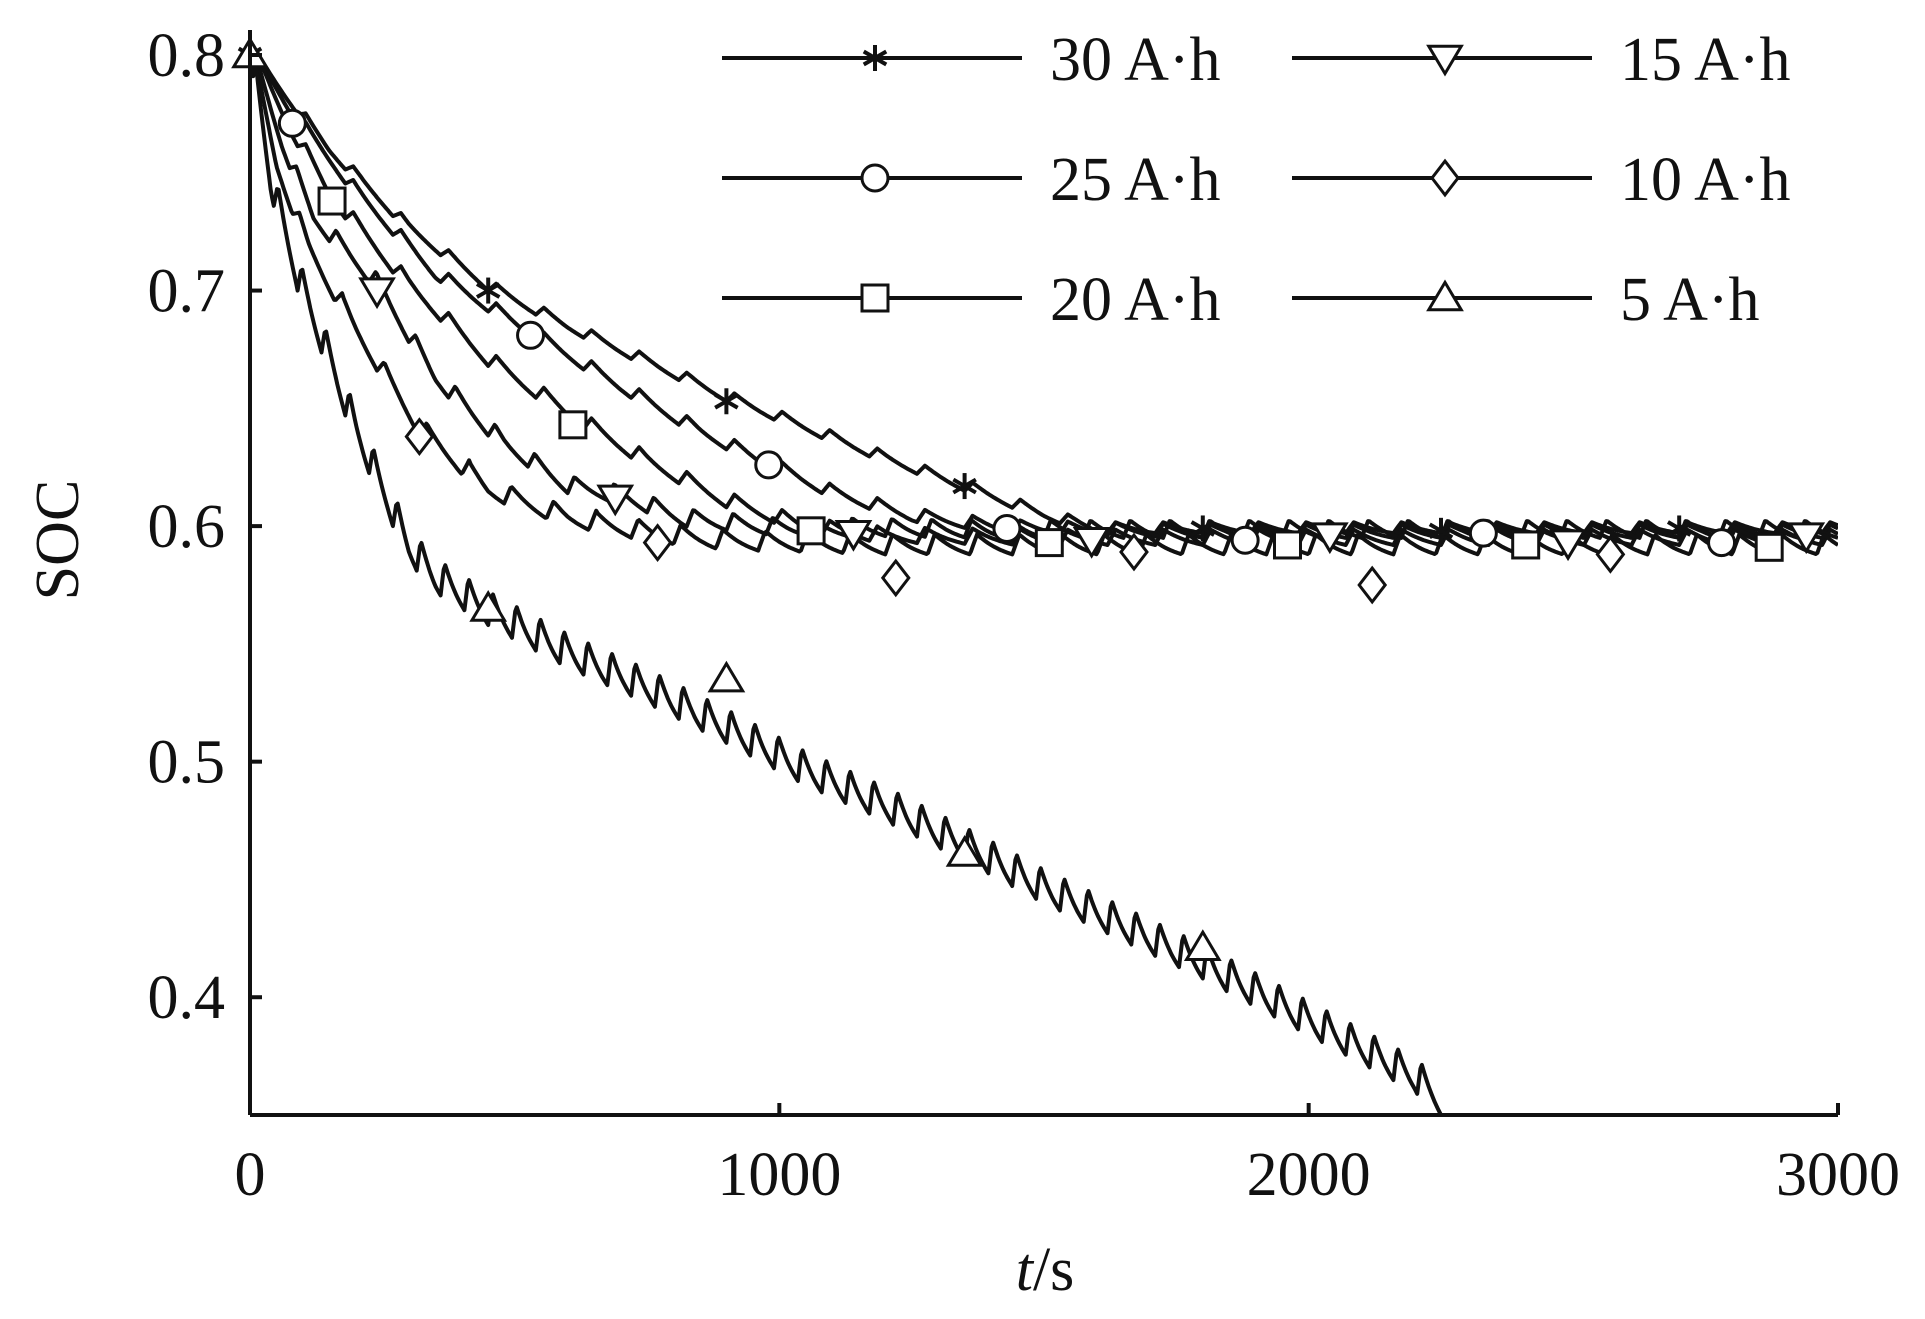 The height and width of the screenshot is (1319, 1925). I want to click on y-tick-label: 0.4, so click(187, 998).